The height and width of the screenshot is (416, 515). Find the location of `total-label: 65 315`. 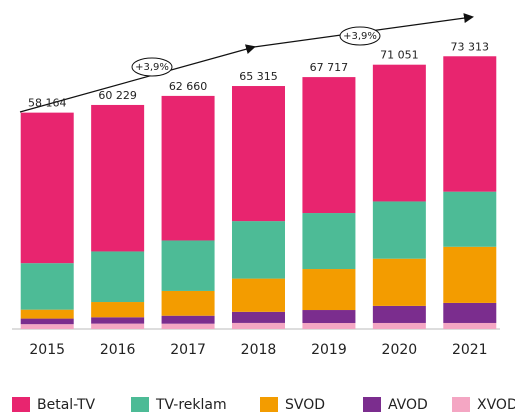

total-label: 65 315 is located at coordinates (258, 76).